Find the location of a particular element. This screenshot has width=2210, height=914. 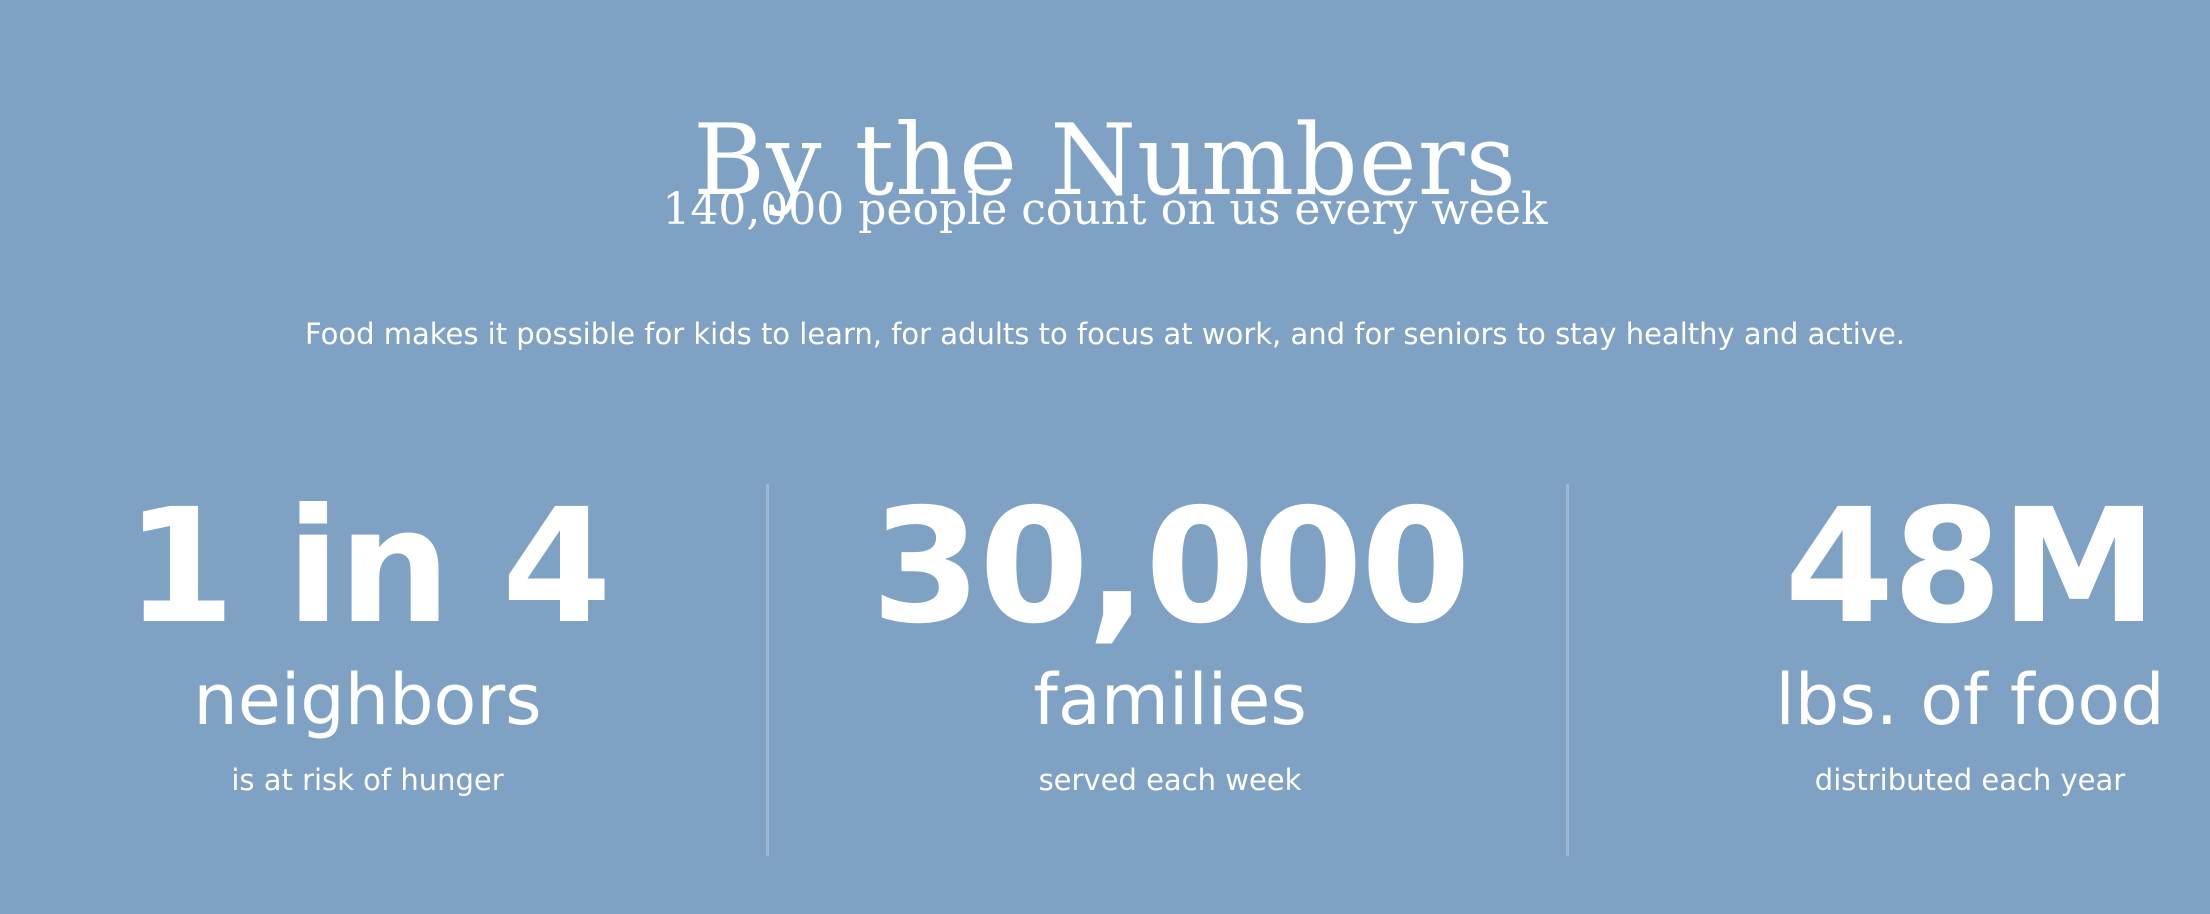

stat-risk-of-hunger: 1 in 4 neighbors is at risk of hunger is located at coordinates (367, 670).